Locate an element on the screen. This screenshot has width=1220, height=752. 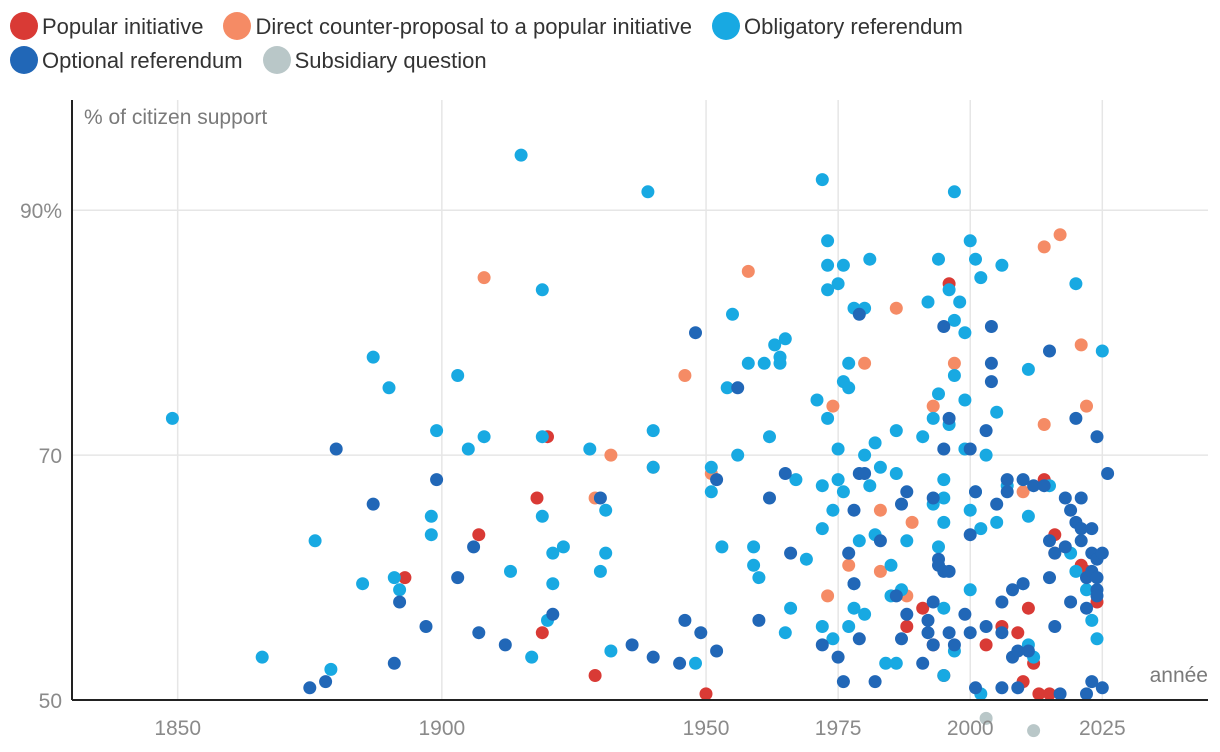
legend-label: Popular initiative is located at coordinates (123, 26).